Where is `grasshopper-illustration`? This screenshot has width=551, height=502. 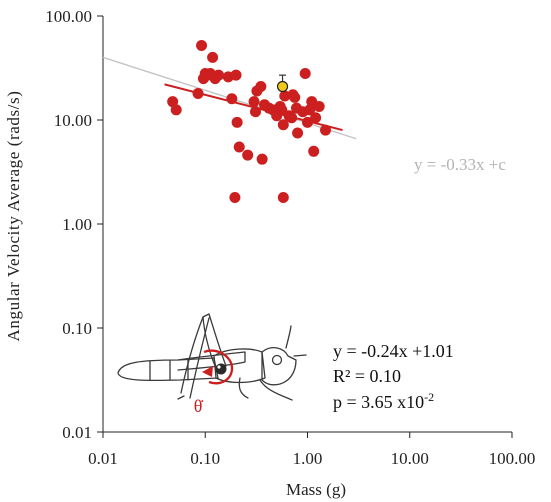 grasshopper-illustration is located at coordinates (212, 357).